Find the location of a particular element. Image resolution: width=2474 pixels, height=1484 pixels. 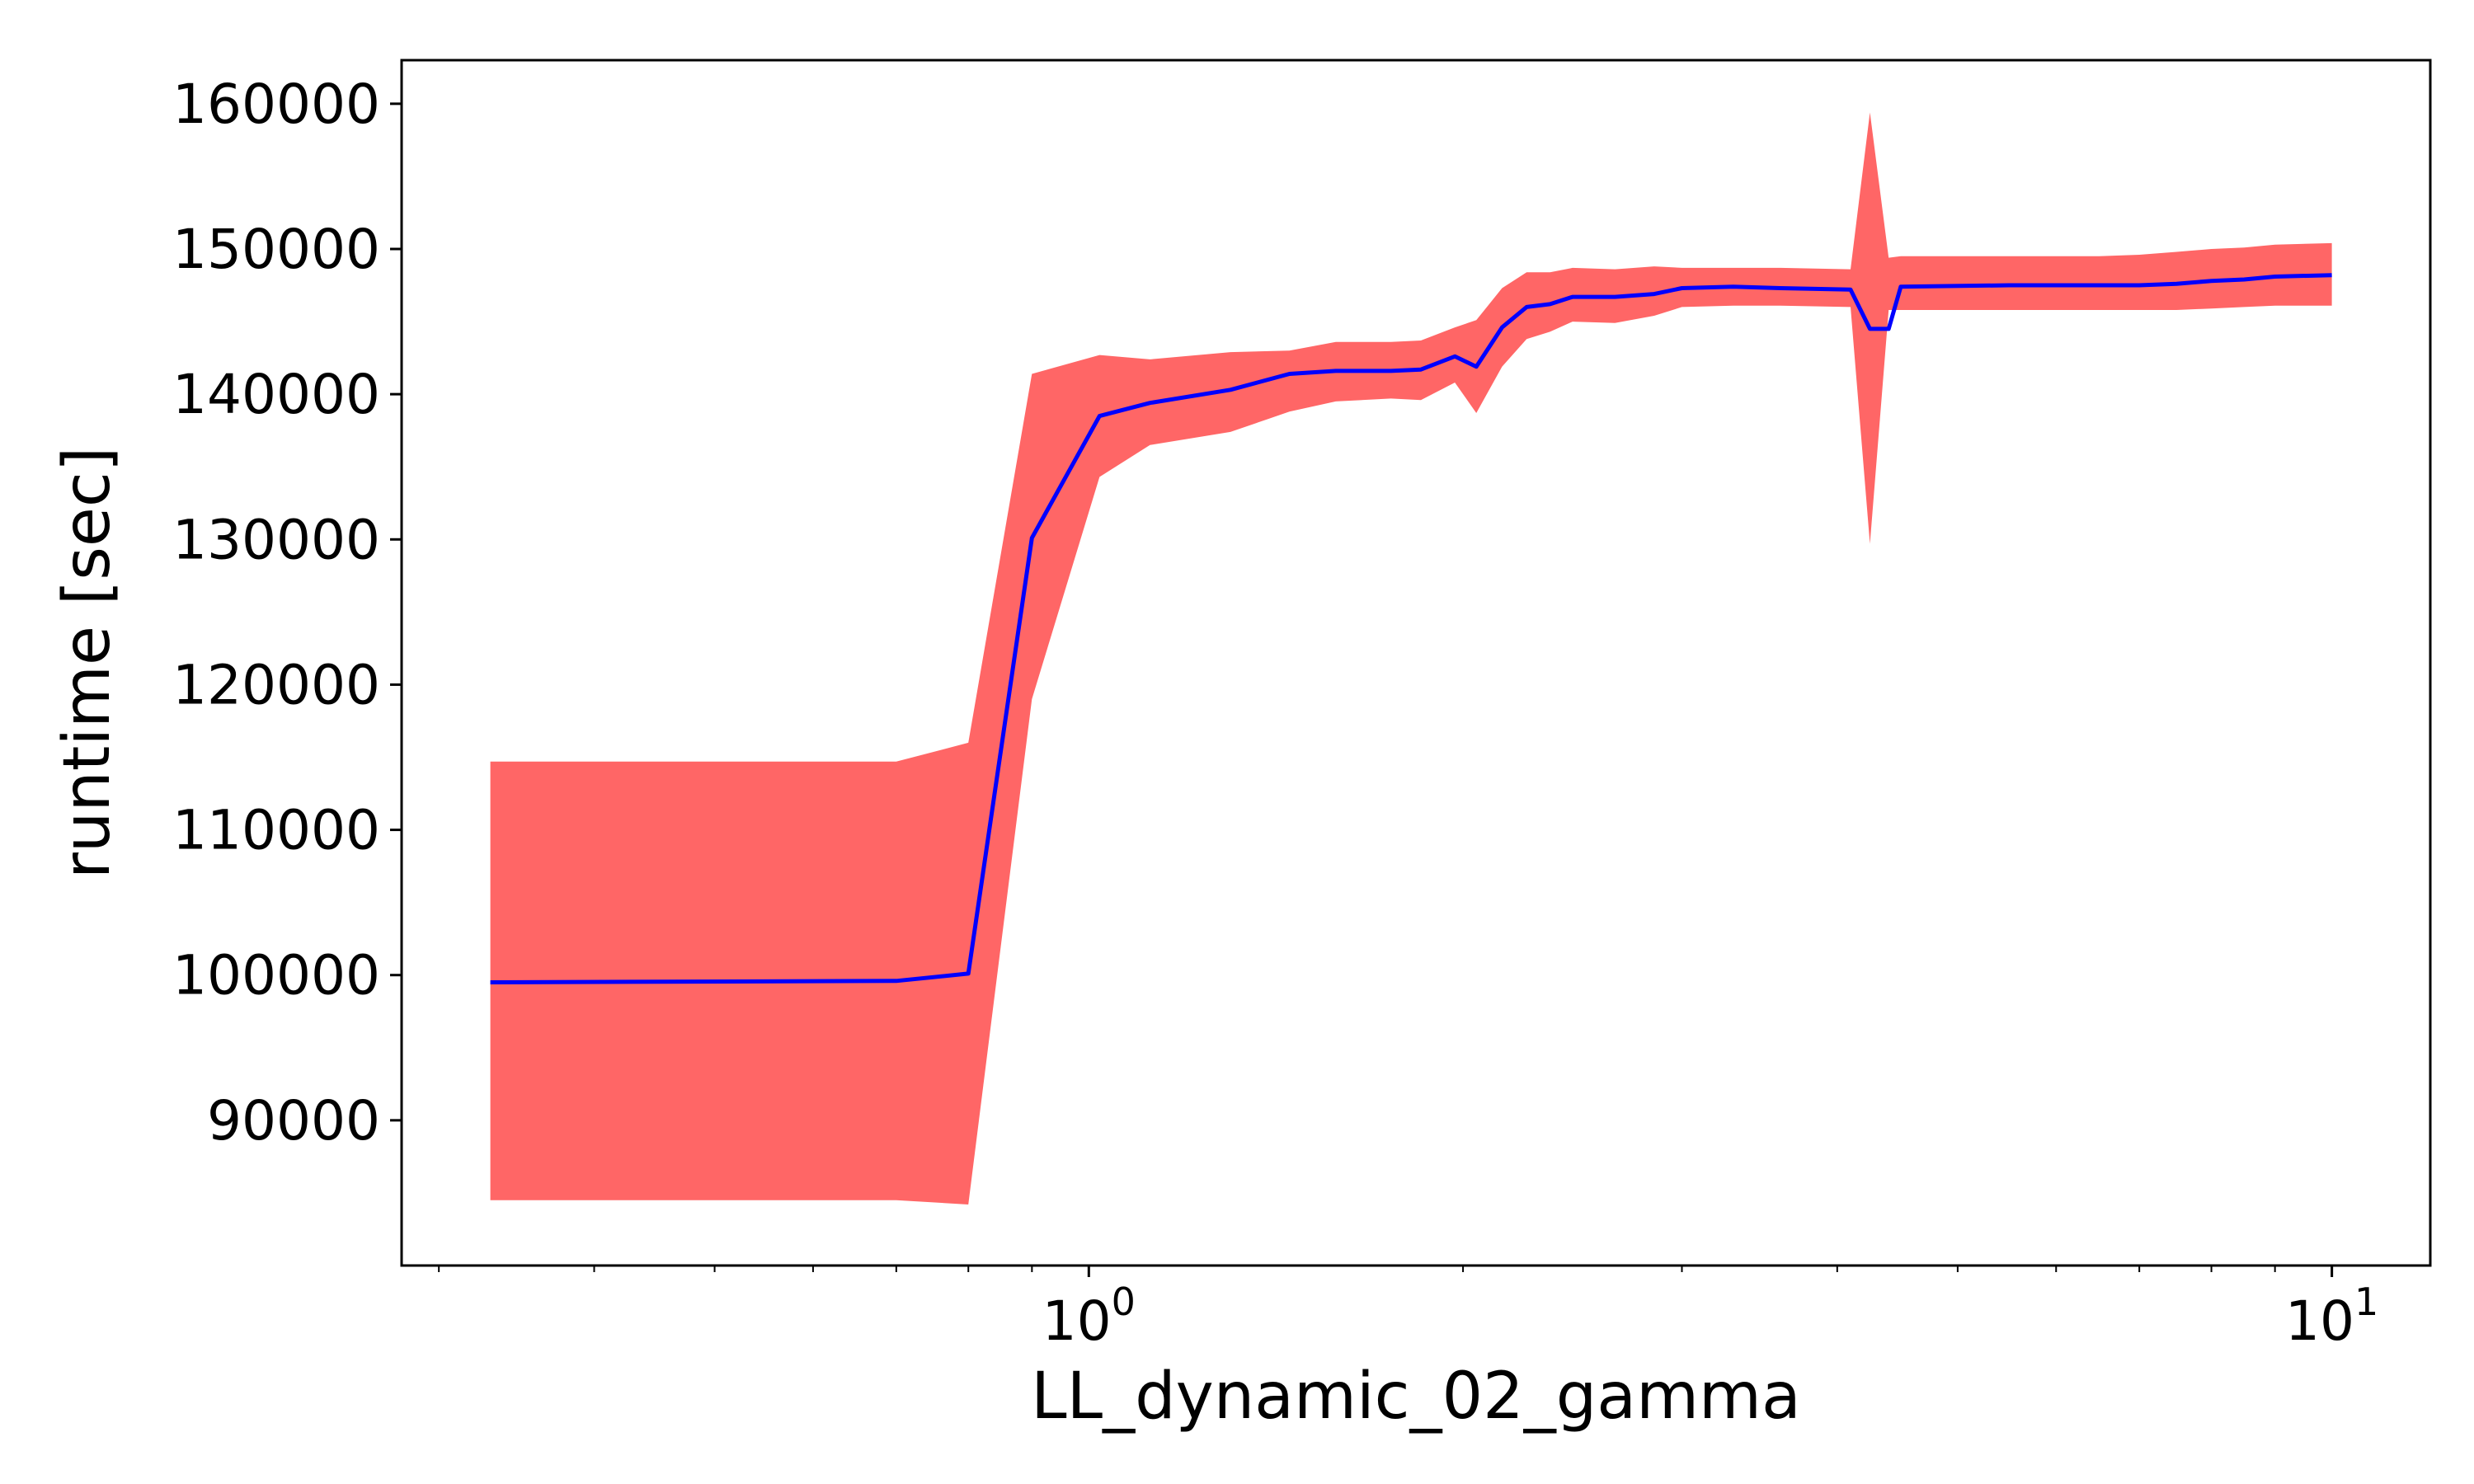

x-tick-label: 10¹ is located at coordinates (2331, 1316).